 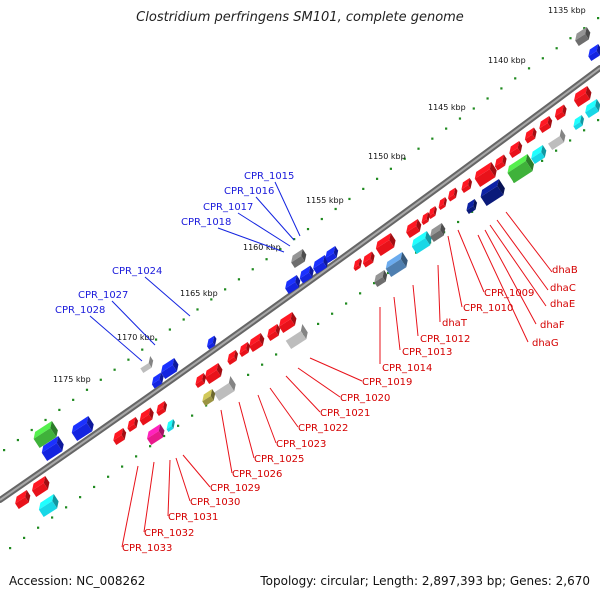 I want to click on gene-callout: CPR_1032, so click(x=168, y=500).